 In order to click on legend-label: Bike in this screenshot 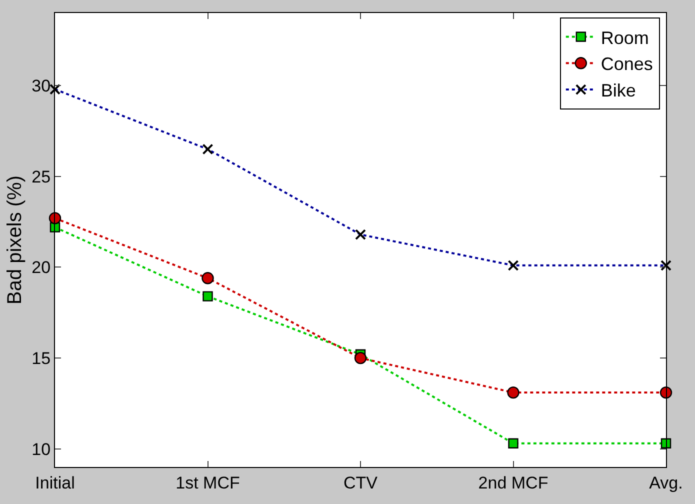, I will do `click(618, 90)`.